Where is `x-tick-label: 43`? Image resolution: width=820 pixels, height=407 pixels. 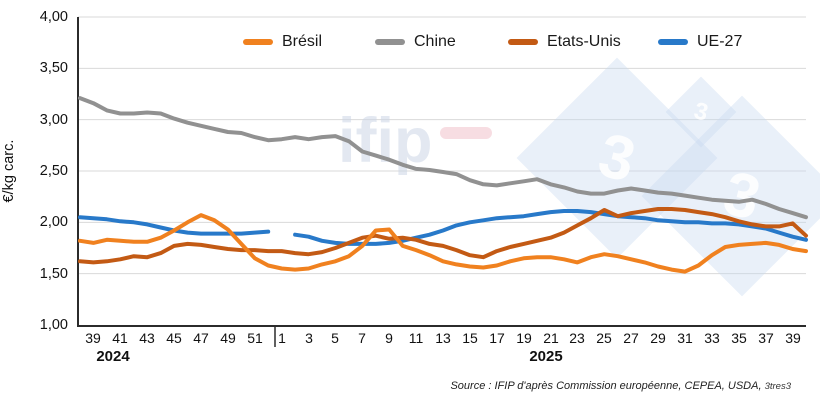
x-tick-label: 43 is located at coordinates (147, 338).